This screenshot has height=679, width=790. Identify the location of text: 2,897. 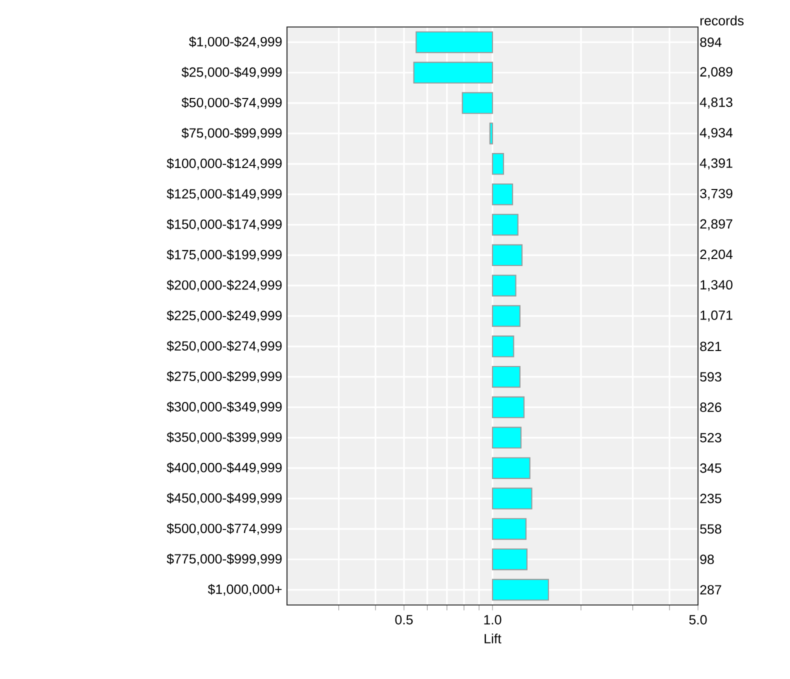
(716, 224).